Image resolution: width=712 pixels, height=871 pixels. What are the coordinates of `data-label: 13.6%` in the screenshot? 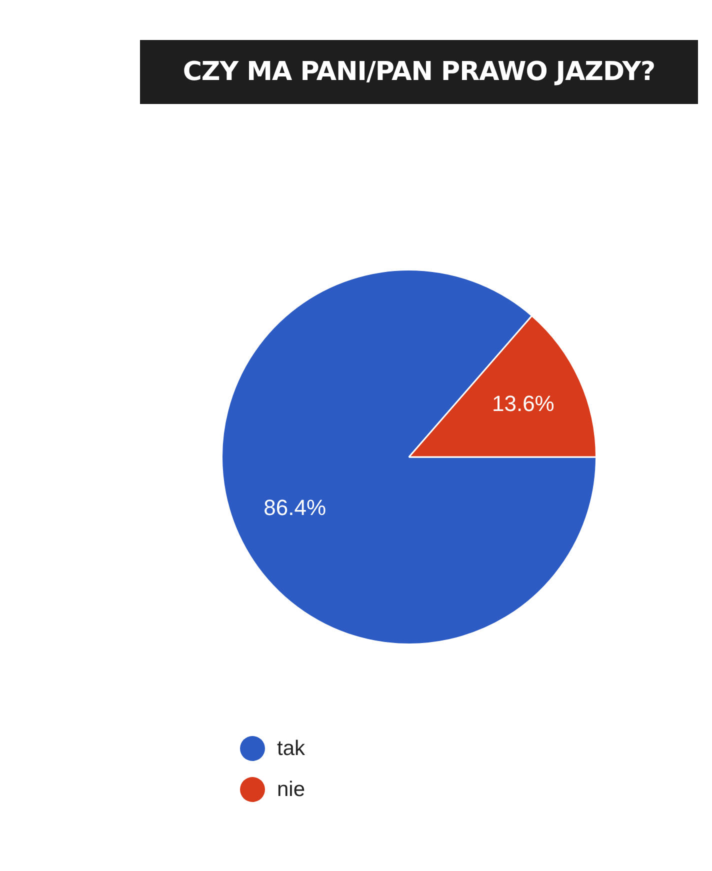 It's located at (523, 403).